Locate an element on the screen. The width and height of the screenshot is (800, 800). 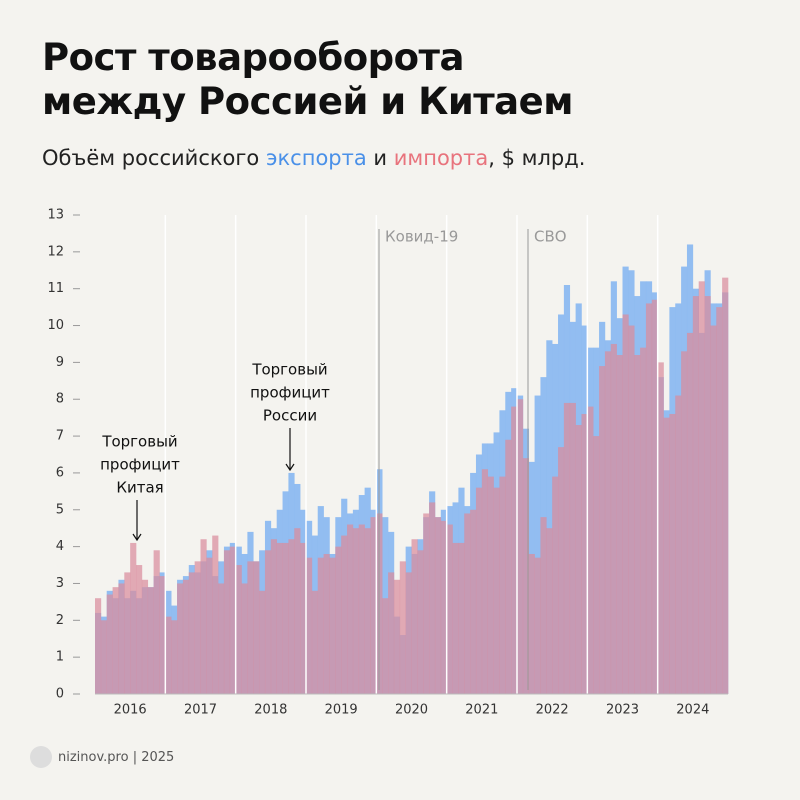
legend-import: импорта is located at coordinates (441, 158).